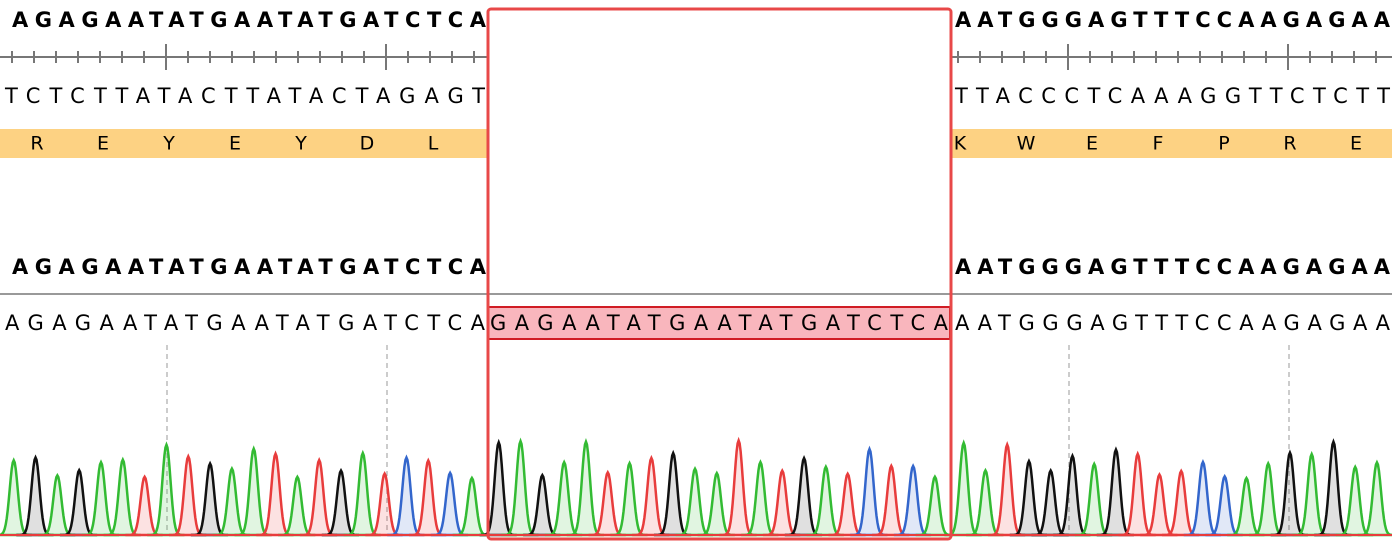 The width and height of the screenshot is (1392, 543). I want to click on read-sequence: AGAGAATATGAATATGATCTCA, so click(245, 323).